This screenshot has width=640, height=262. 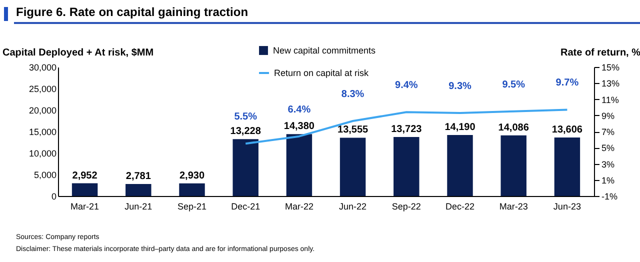 What do you see at coordinates (514, 128) in the screenshot?
I see `data-label: 14,086` at bounding box center [514, 128].